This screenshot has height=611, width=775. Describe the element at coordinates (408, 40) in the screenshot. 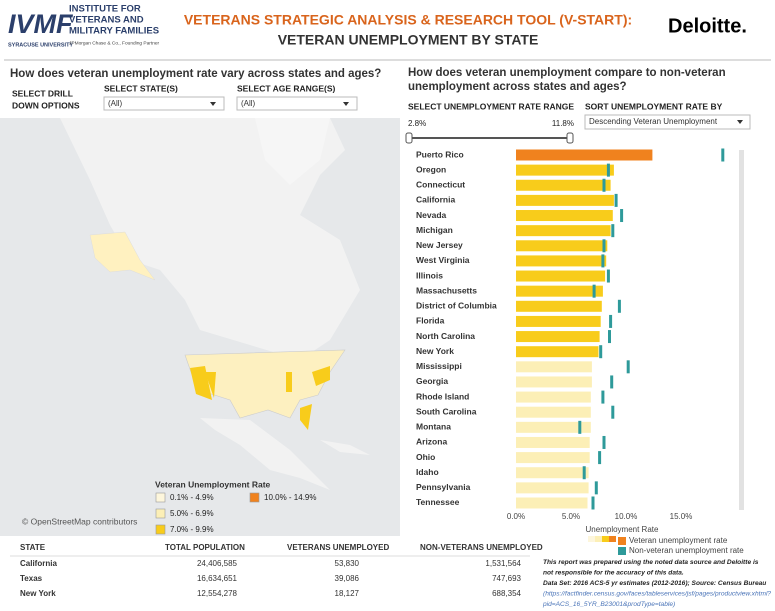

I see `page-subtitle: VETERAN UNEMPLOYMENT BY STATE` at that location.